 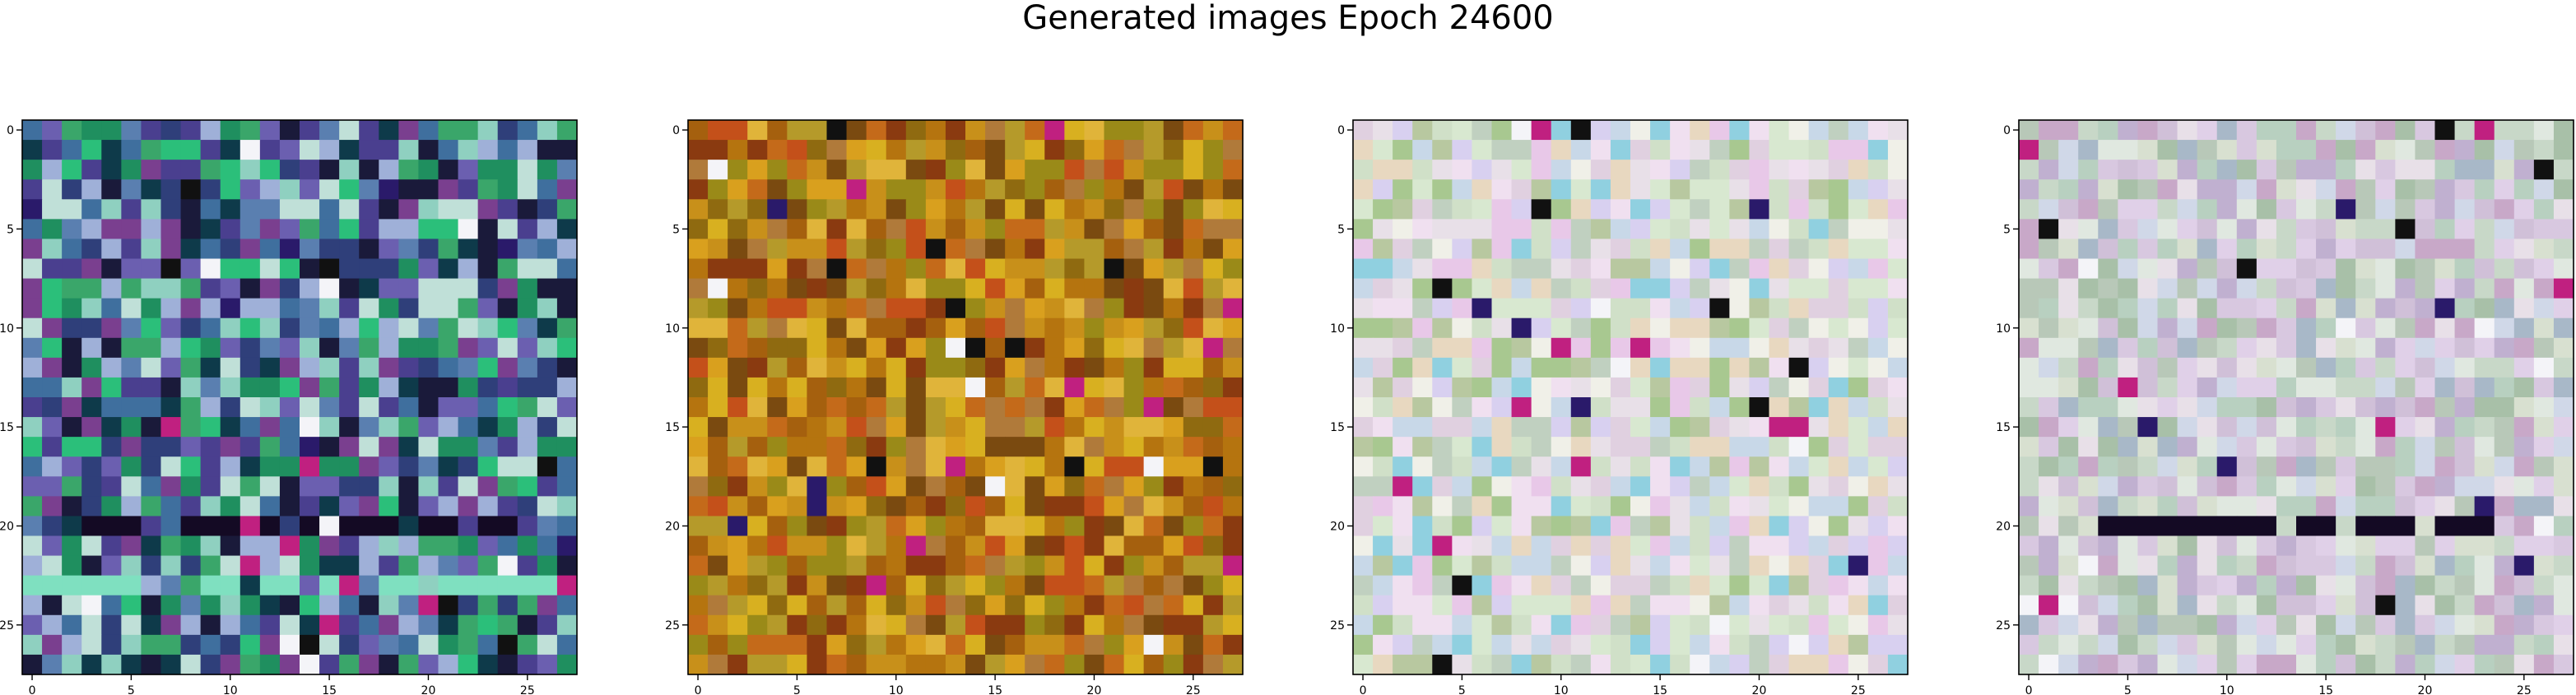 What do you see at coordinates (2007, 229) in the screenshot?
I see `y-tick-label: 5` at bounding box center [2007, 229].